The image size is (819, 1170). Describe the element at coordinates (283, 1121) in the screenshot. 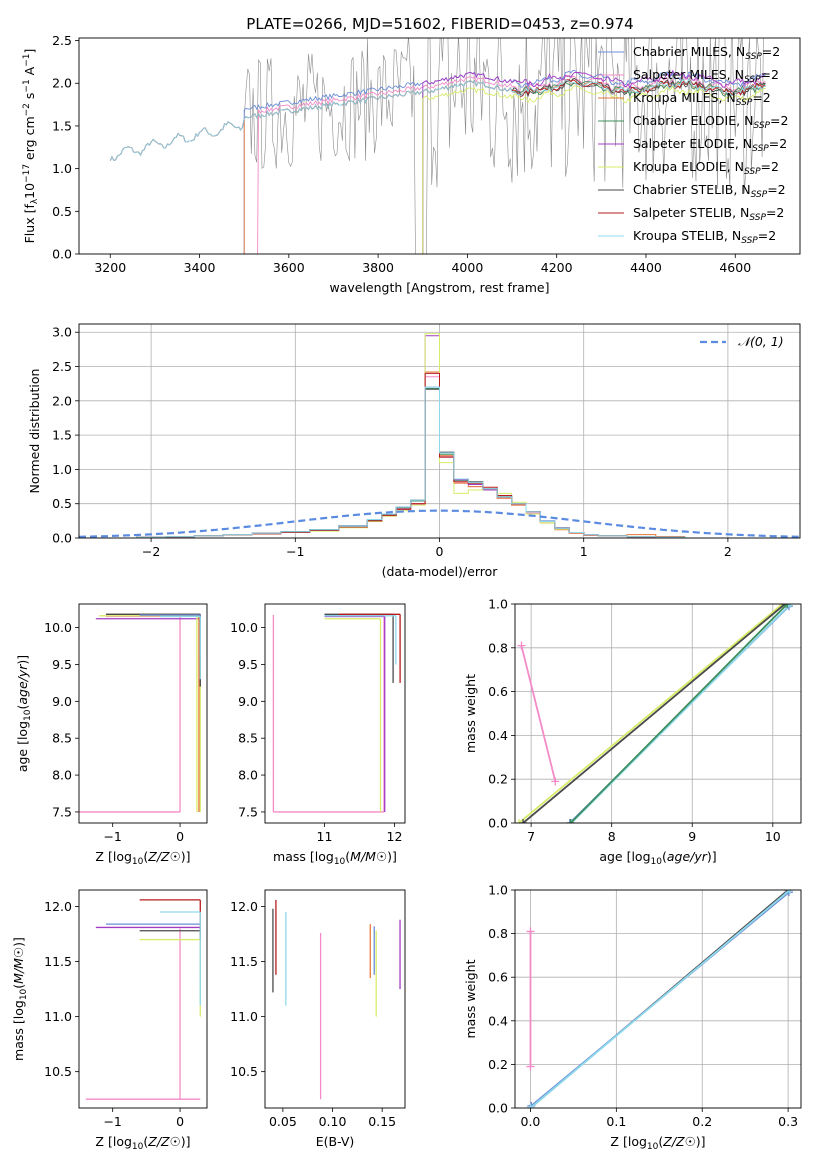

I see `x-tick-label: 0.05` at that location.